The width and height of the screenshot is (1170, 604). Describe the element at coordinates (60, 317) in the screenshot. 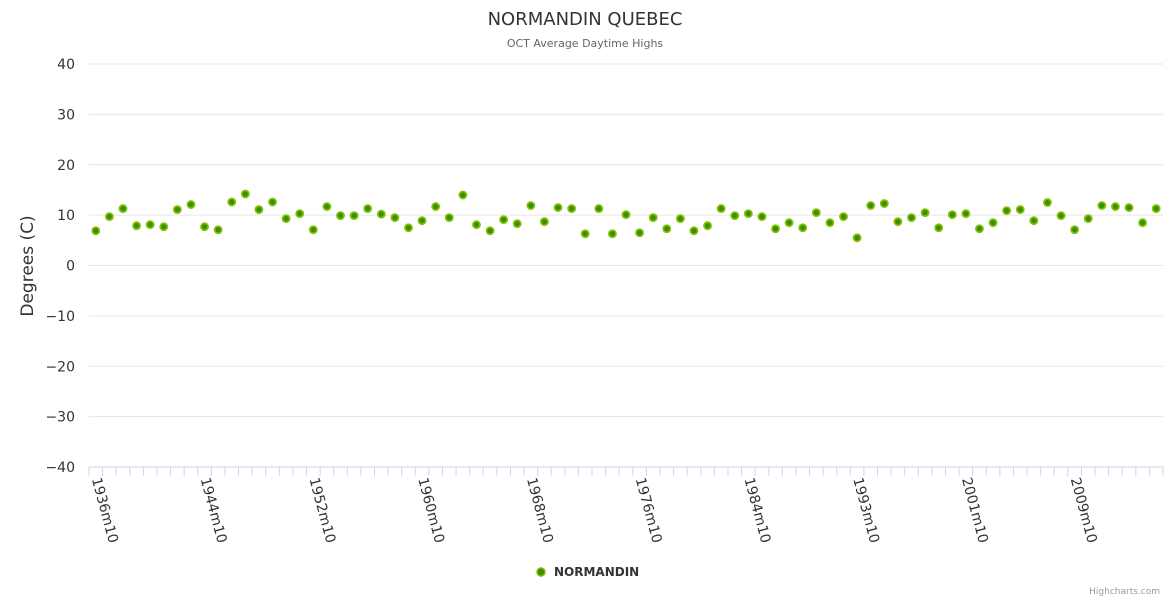

I see `y-tick-label: −10` at that location.